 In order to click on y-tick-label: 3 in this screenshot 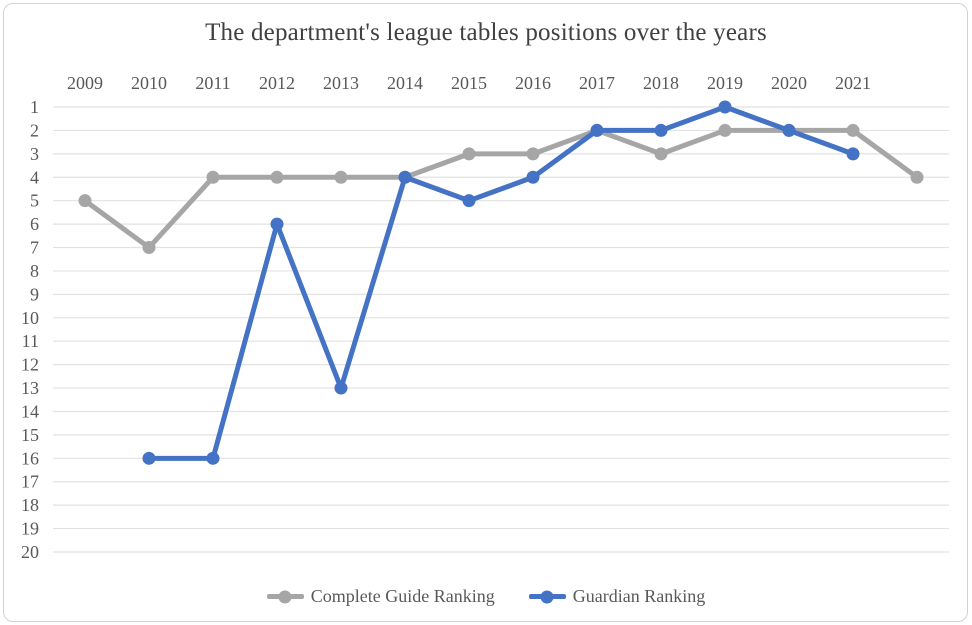, I will do `click(34, 154)`.